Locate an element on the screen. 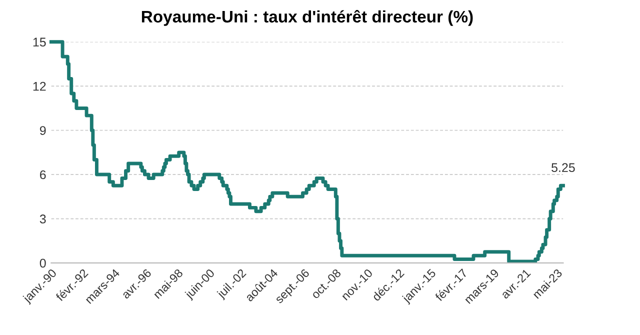  y-tick-label: 15 is located at coordinates (39, 42).